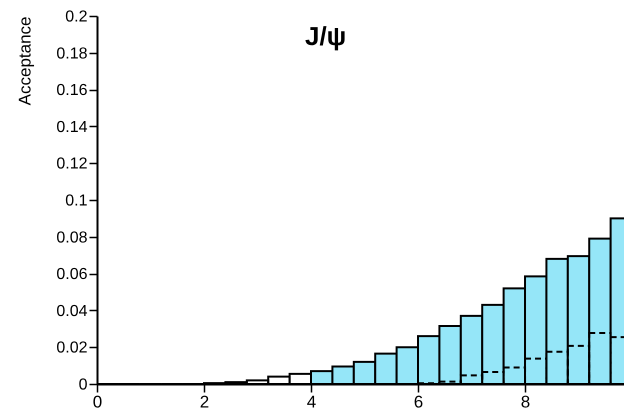 The image size is (624, 409). I want to click on x-tick-label: 8, so click(525, 400).